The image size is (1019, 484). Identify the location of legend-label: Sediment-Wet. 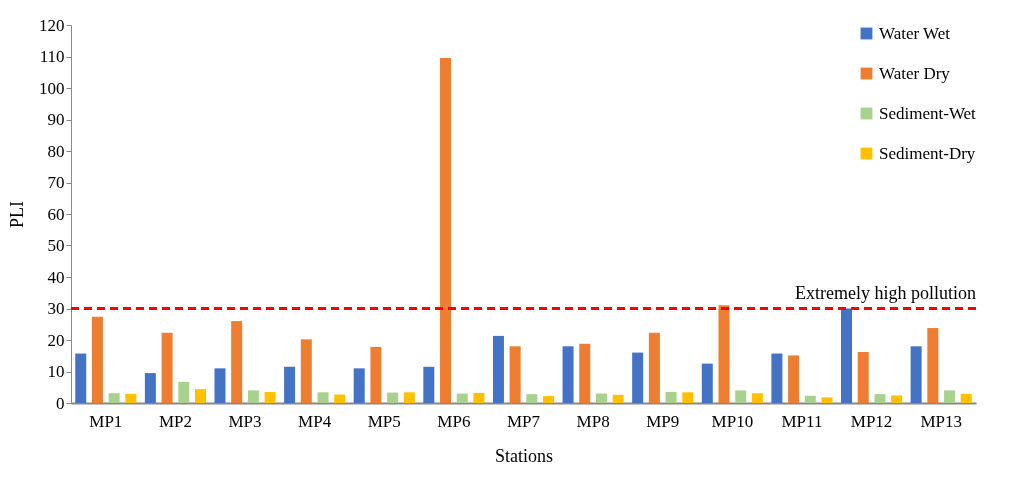
(928, 113).